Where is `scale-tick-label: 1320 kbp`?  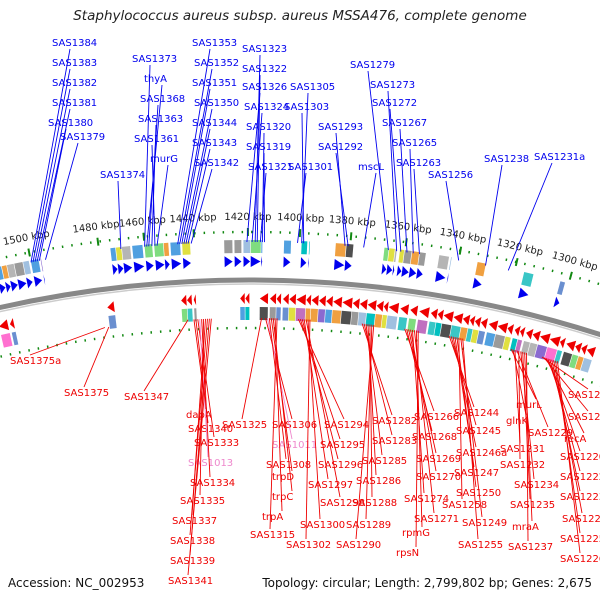 scale-tick-label: 1320 kbp is located at coordinates (520, 247).